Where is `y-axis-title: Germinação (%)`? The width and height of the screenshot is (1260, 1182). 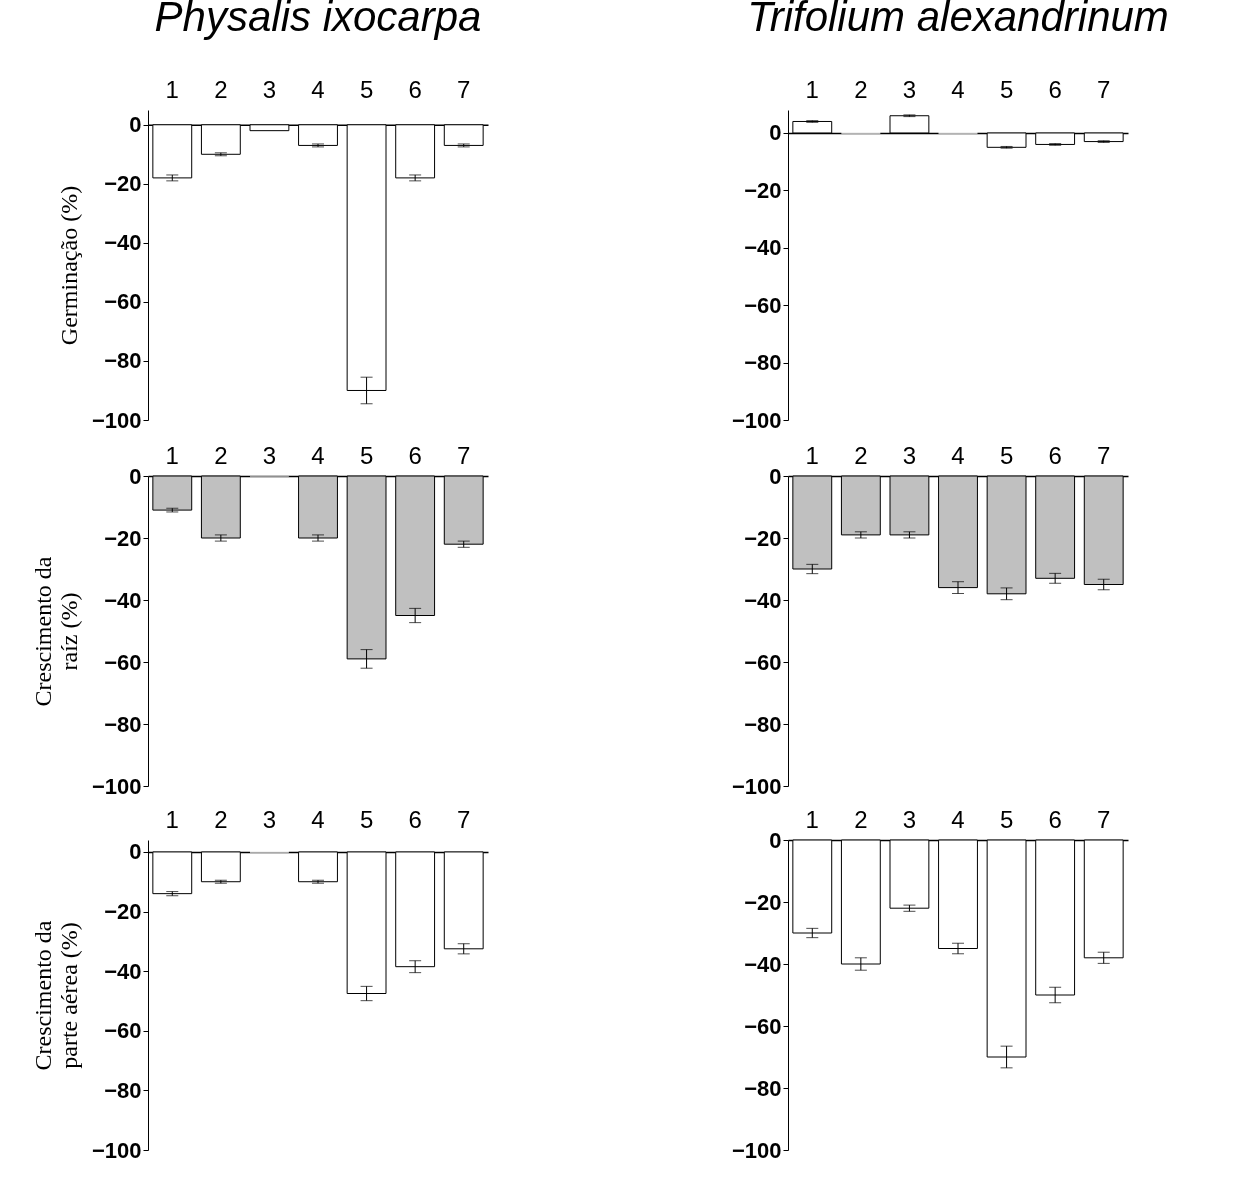 y-axis-title: Germinação (%) is located at coordinates (68, 265).